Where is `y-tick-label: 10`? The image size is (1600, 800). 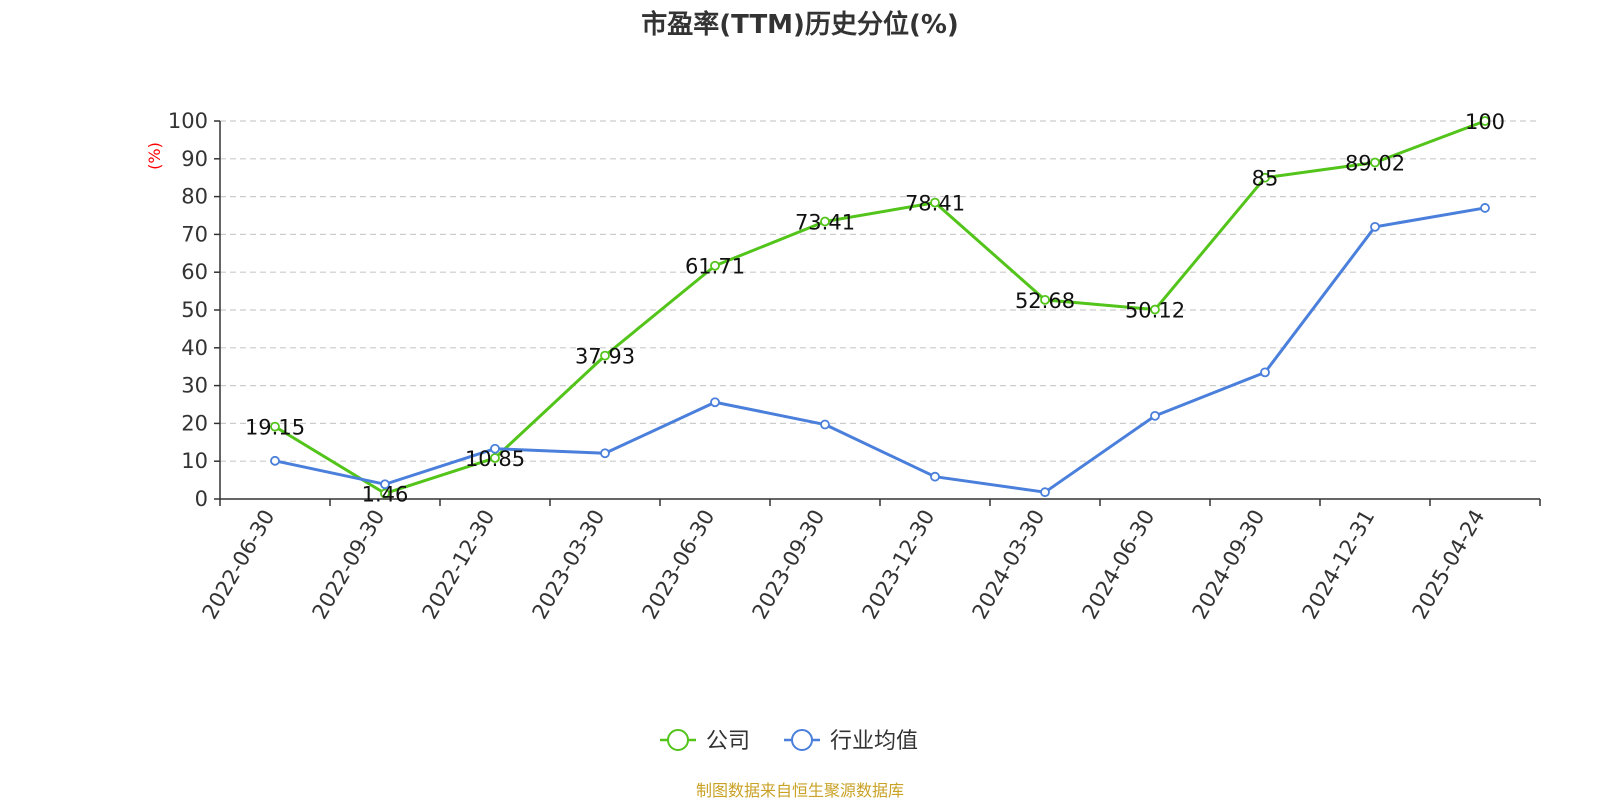
y-tick-label: 10 is located at coordinates (194, 461).